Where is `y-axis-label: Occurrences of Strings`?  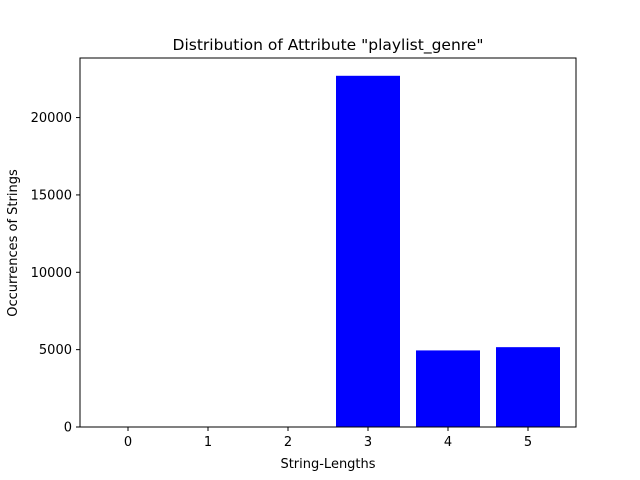 y-axis-label: Occurrences of Strings is located at coordinates (13, 243).